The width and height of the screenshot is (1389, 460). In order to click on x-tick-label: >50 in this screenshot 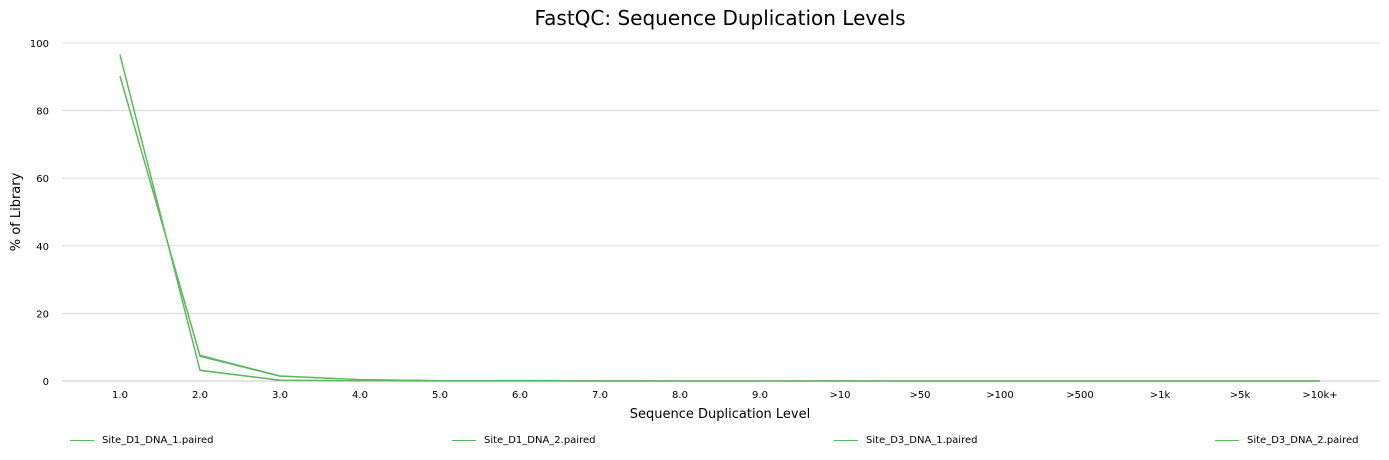, I will do `click(919, 395)`.